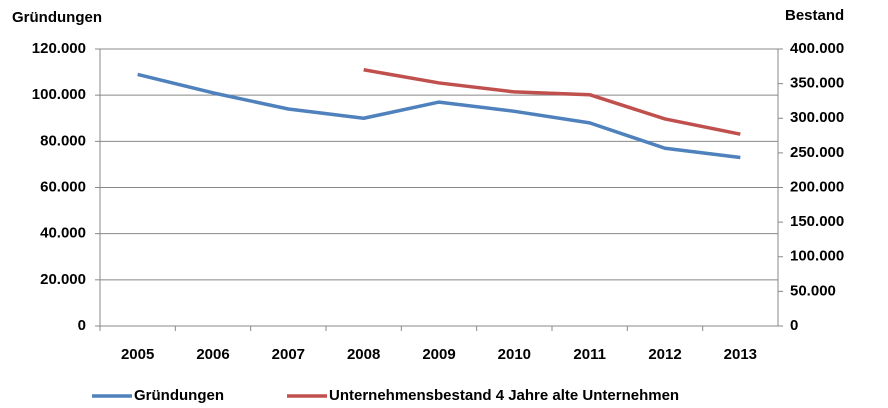 The image size is (888, 408). What do you see at coordinates (664, 354) in the screenshot?
I see `x-tick-label: 2012` at bounding box center [664, 354].